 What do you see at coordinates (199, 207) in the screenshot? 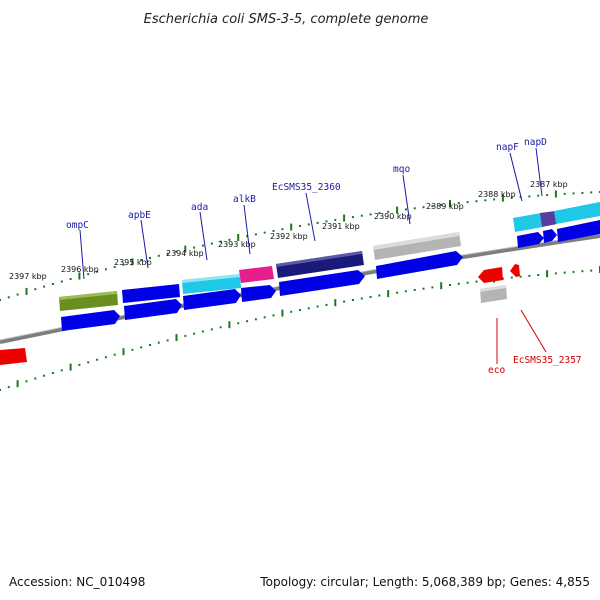
I see `gene-label-ada: ada` at bounding box center [199, 207].